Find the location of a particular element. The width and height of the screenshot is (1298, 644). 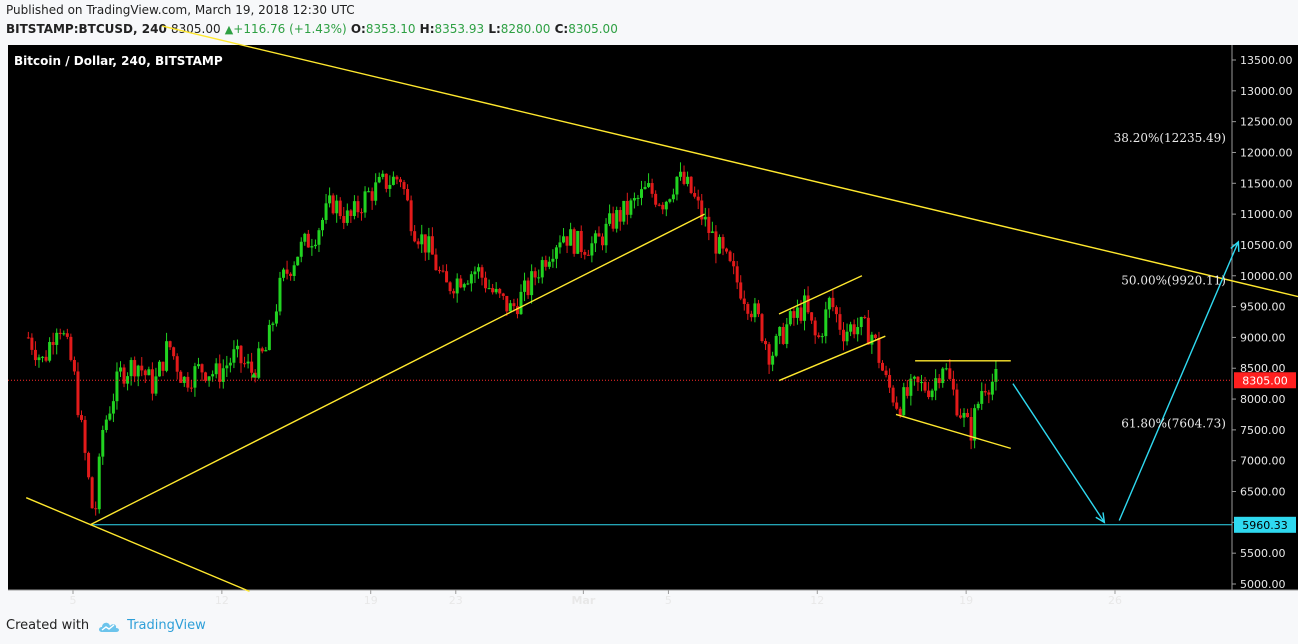

support-tag is located at coordinates (1265, 524).